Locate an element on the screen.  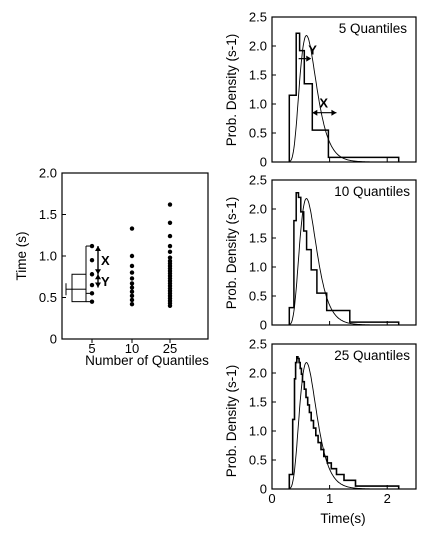
panel-1-y-arrow-head is located at coordinates (309, 58).